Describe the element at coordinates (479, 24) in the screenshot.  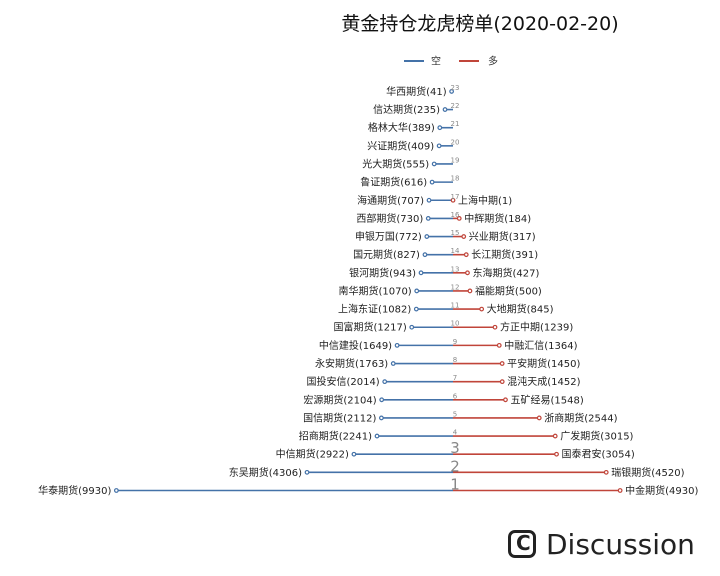
I see `chart-title: 黄金持仓龙虎榜单(2020-02-20)` at that location.